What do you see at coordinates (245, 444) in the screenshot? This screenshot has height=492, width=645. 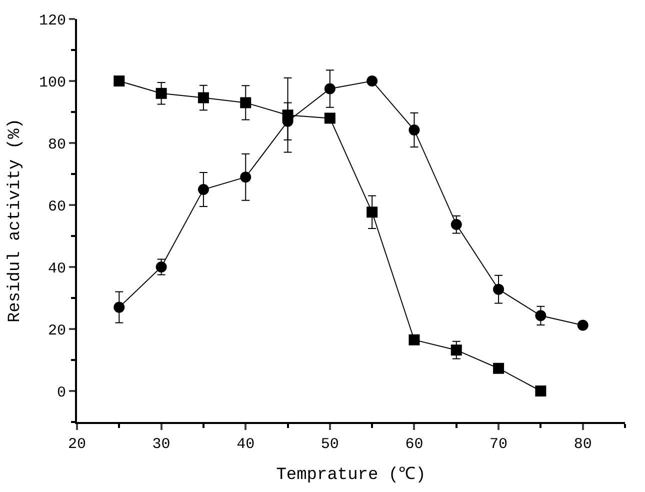 I see `x-tick-label: 40` at bounding box center [245, 444].